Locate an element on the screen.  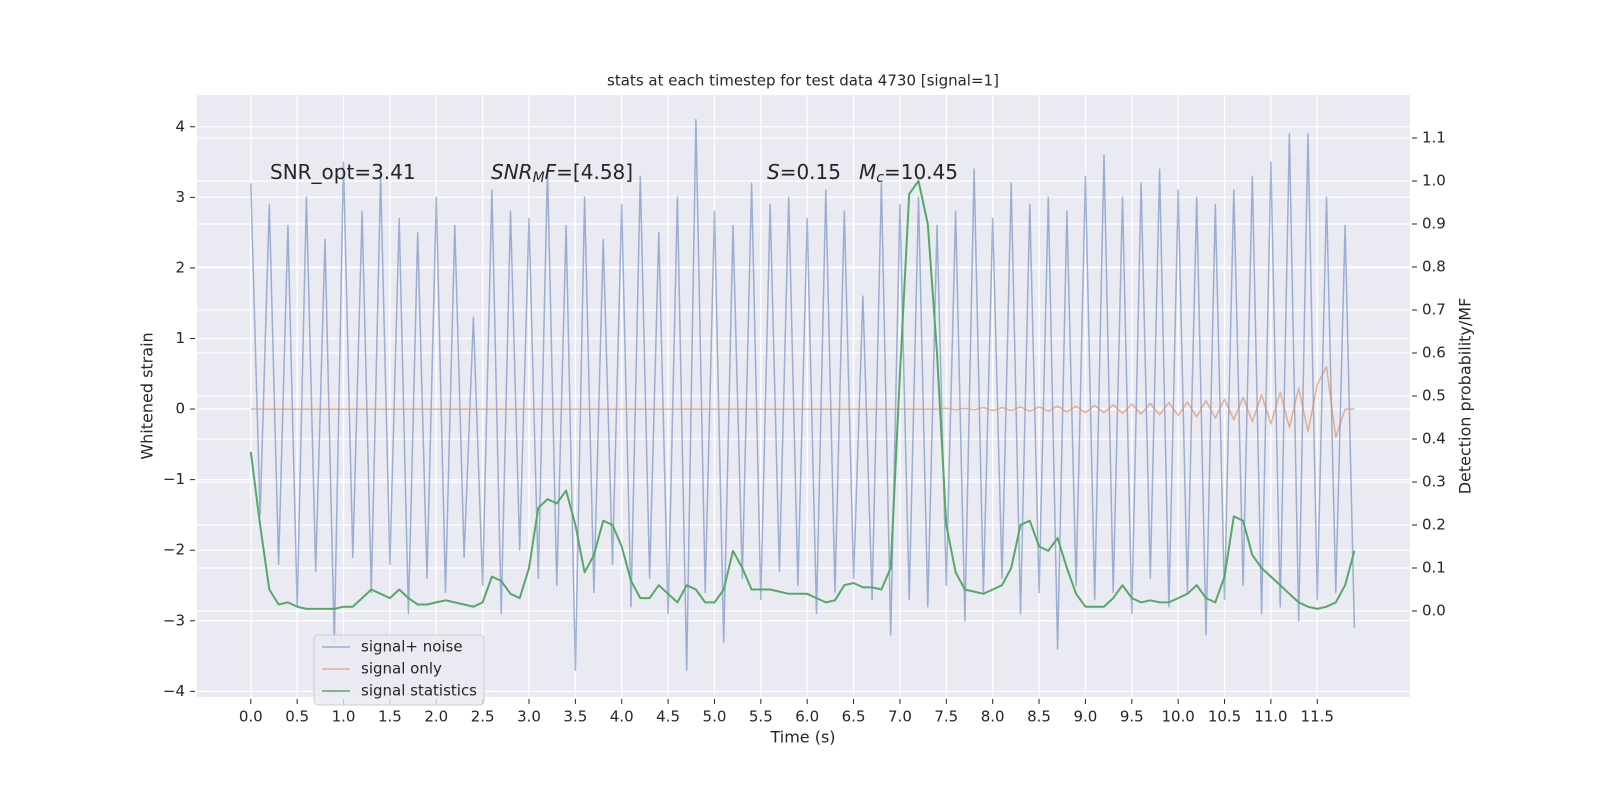
x-tick-label: 6.5 is located at coordinates (854, 717).